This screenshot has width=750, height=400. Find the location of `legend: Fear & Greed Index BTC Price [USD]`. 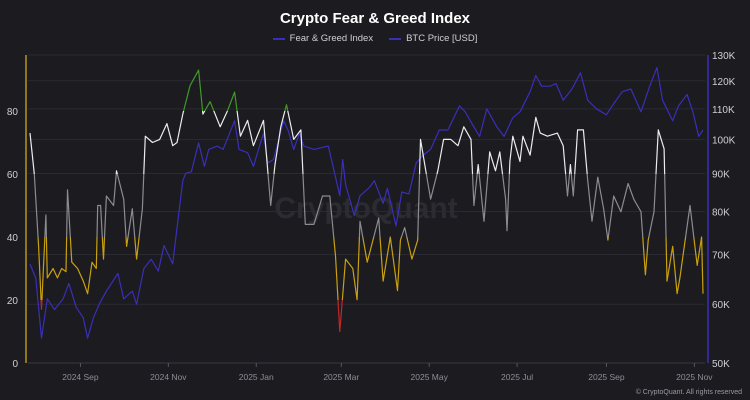

legend: Fear & Greed Index BTC Price [USD] is located at coordinates (375, 38).